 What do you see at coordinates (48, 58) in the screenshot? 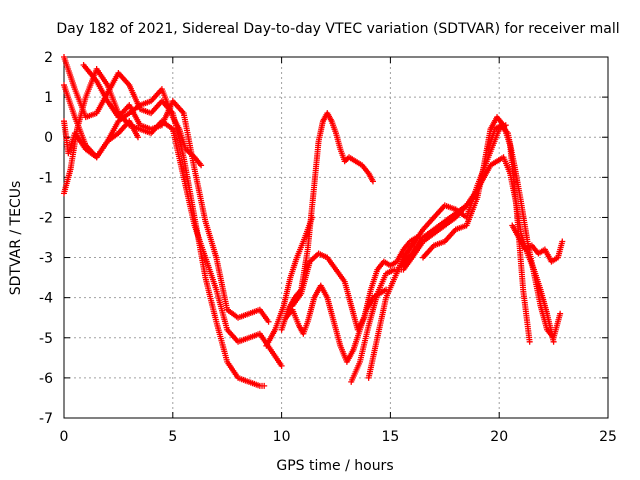
I see `y-tick-label: 2` at bounding box center [48, 58].